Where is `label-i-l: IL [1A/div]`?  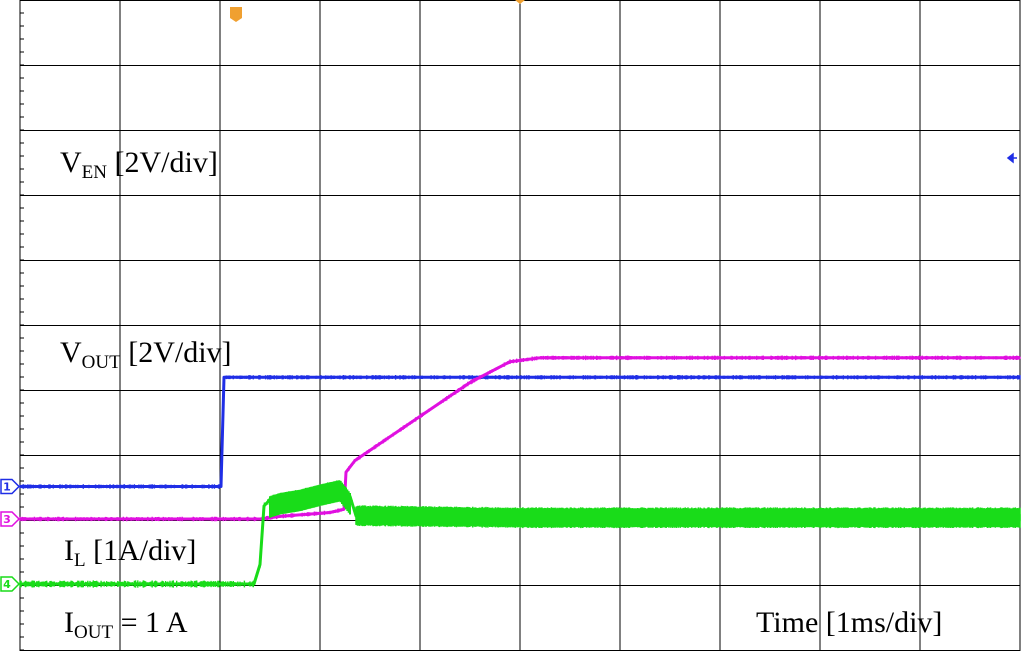 label-i-l: IL [1A/div] is located at coordinates (130, 552).